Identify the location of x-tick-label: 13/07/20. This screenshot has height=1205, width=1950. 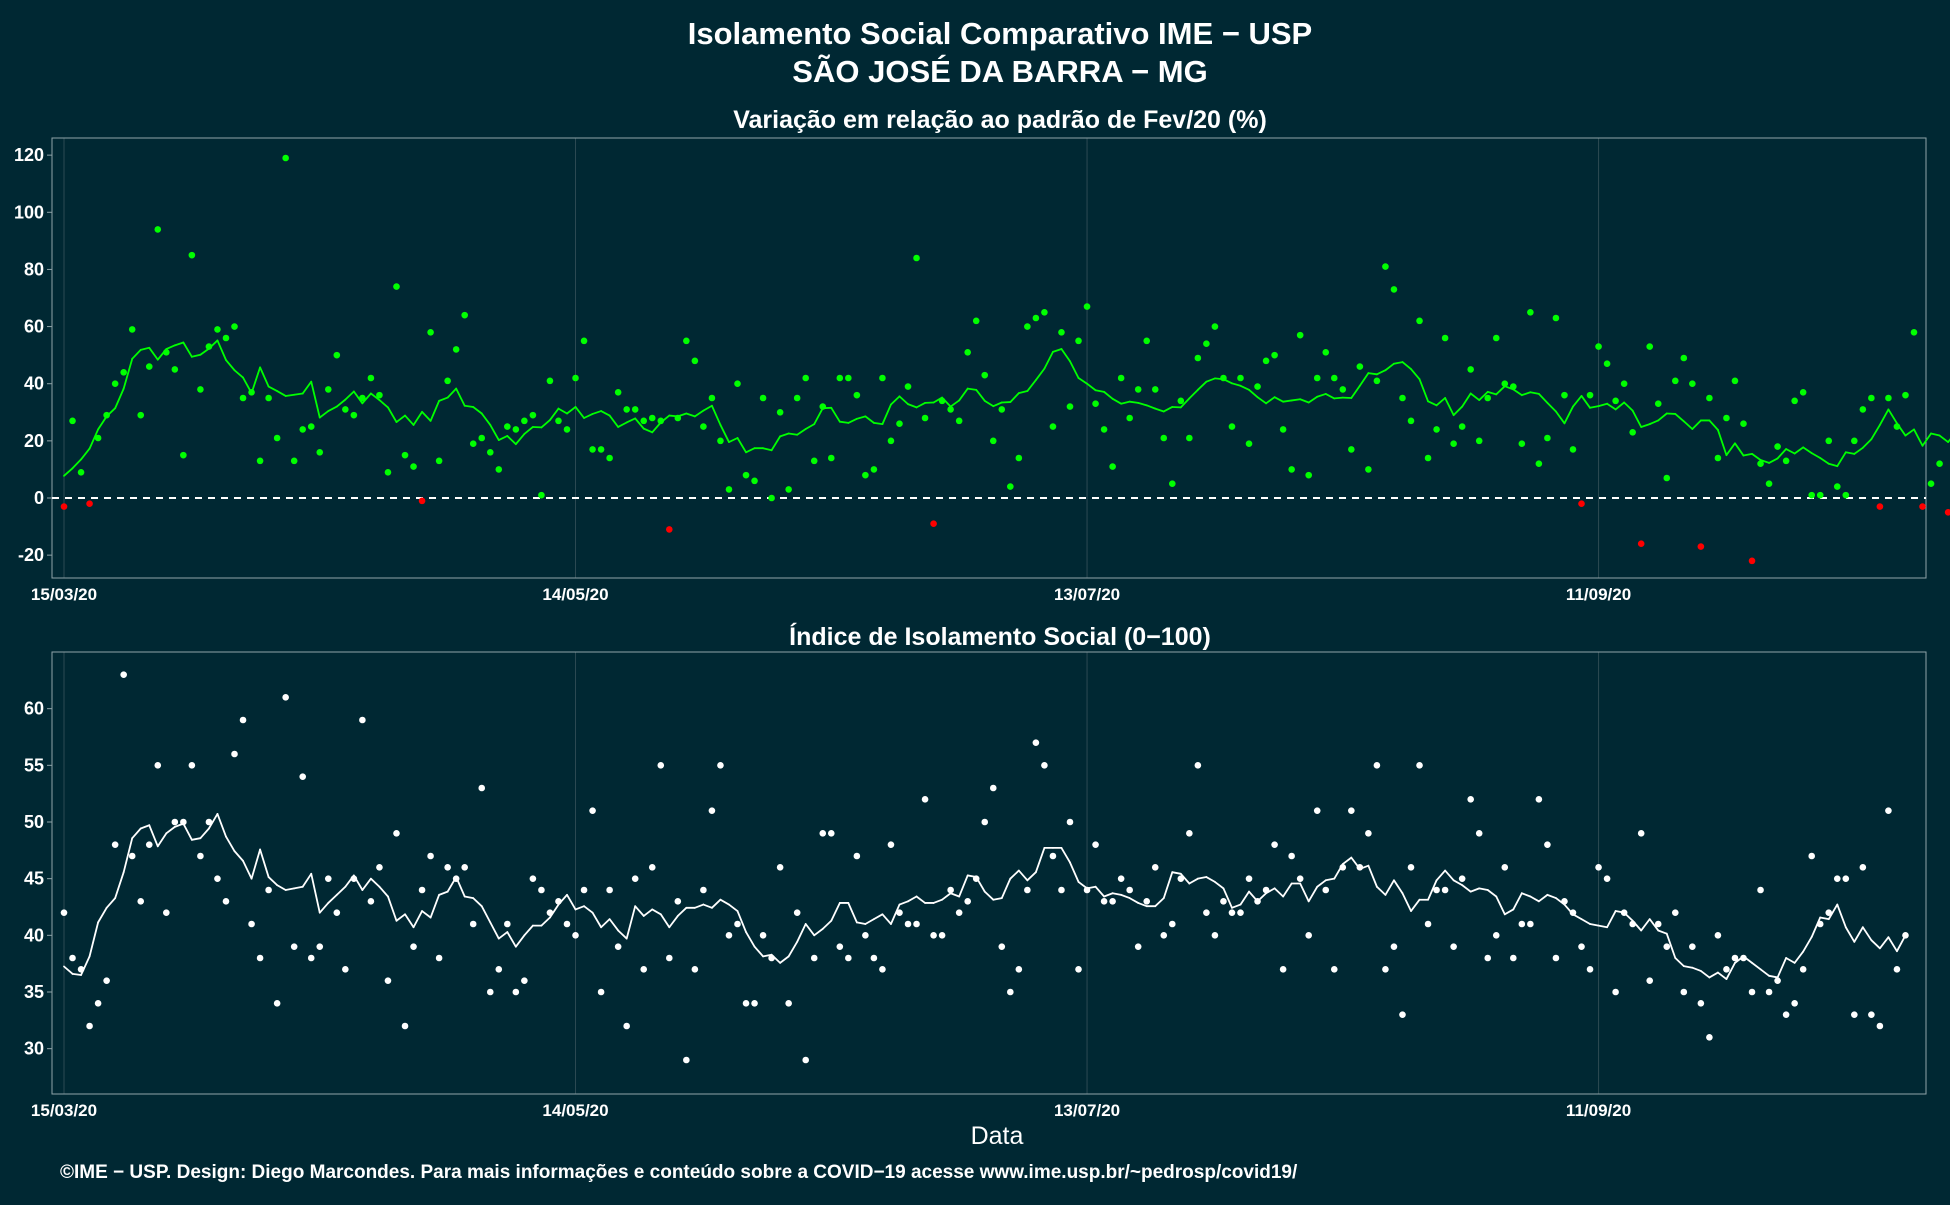
(1087, 1110).